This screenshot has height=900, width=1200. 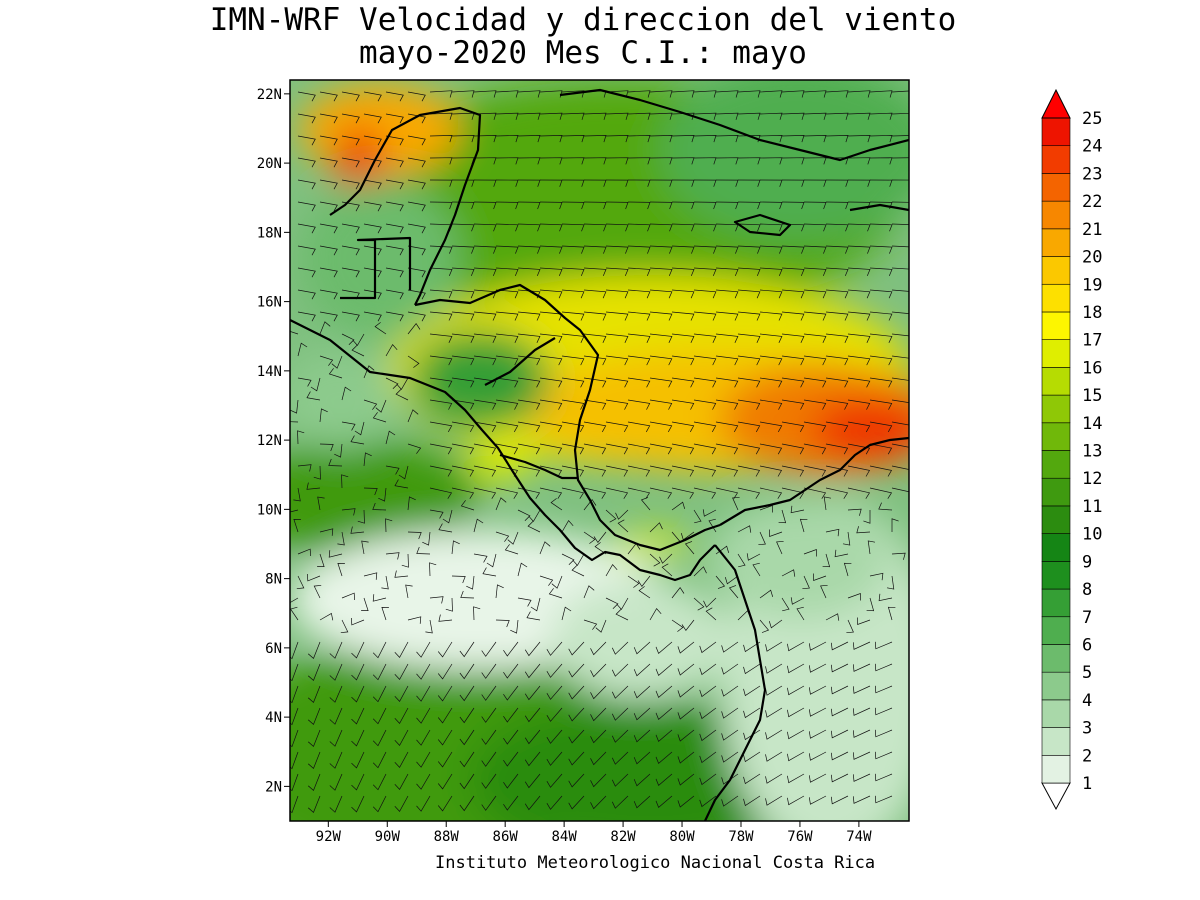 I want to click on colorbar-label: 6, so click(x=1087, y=645).